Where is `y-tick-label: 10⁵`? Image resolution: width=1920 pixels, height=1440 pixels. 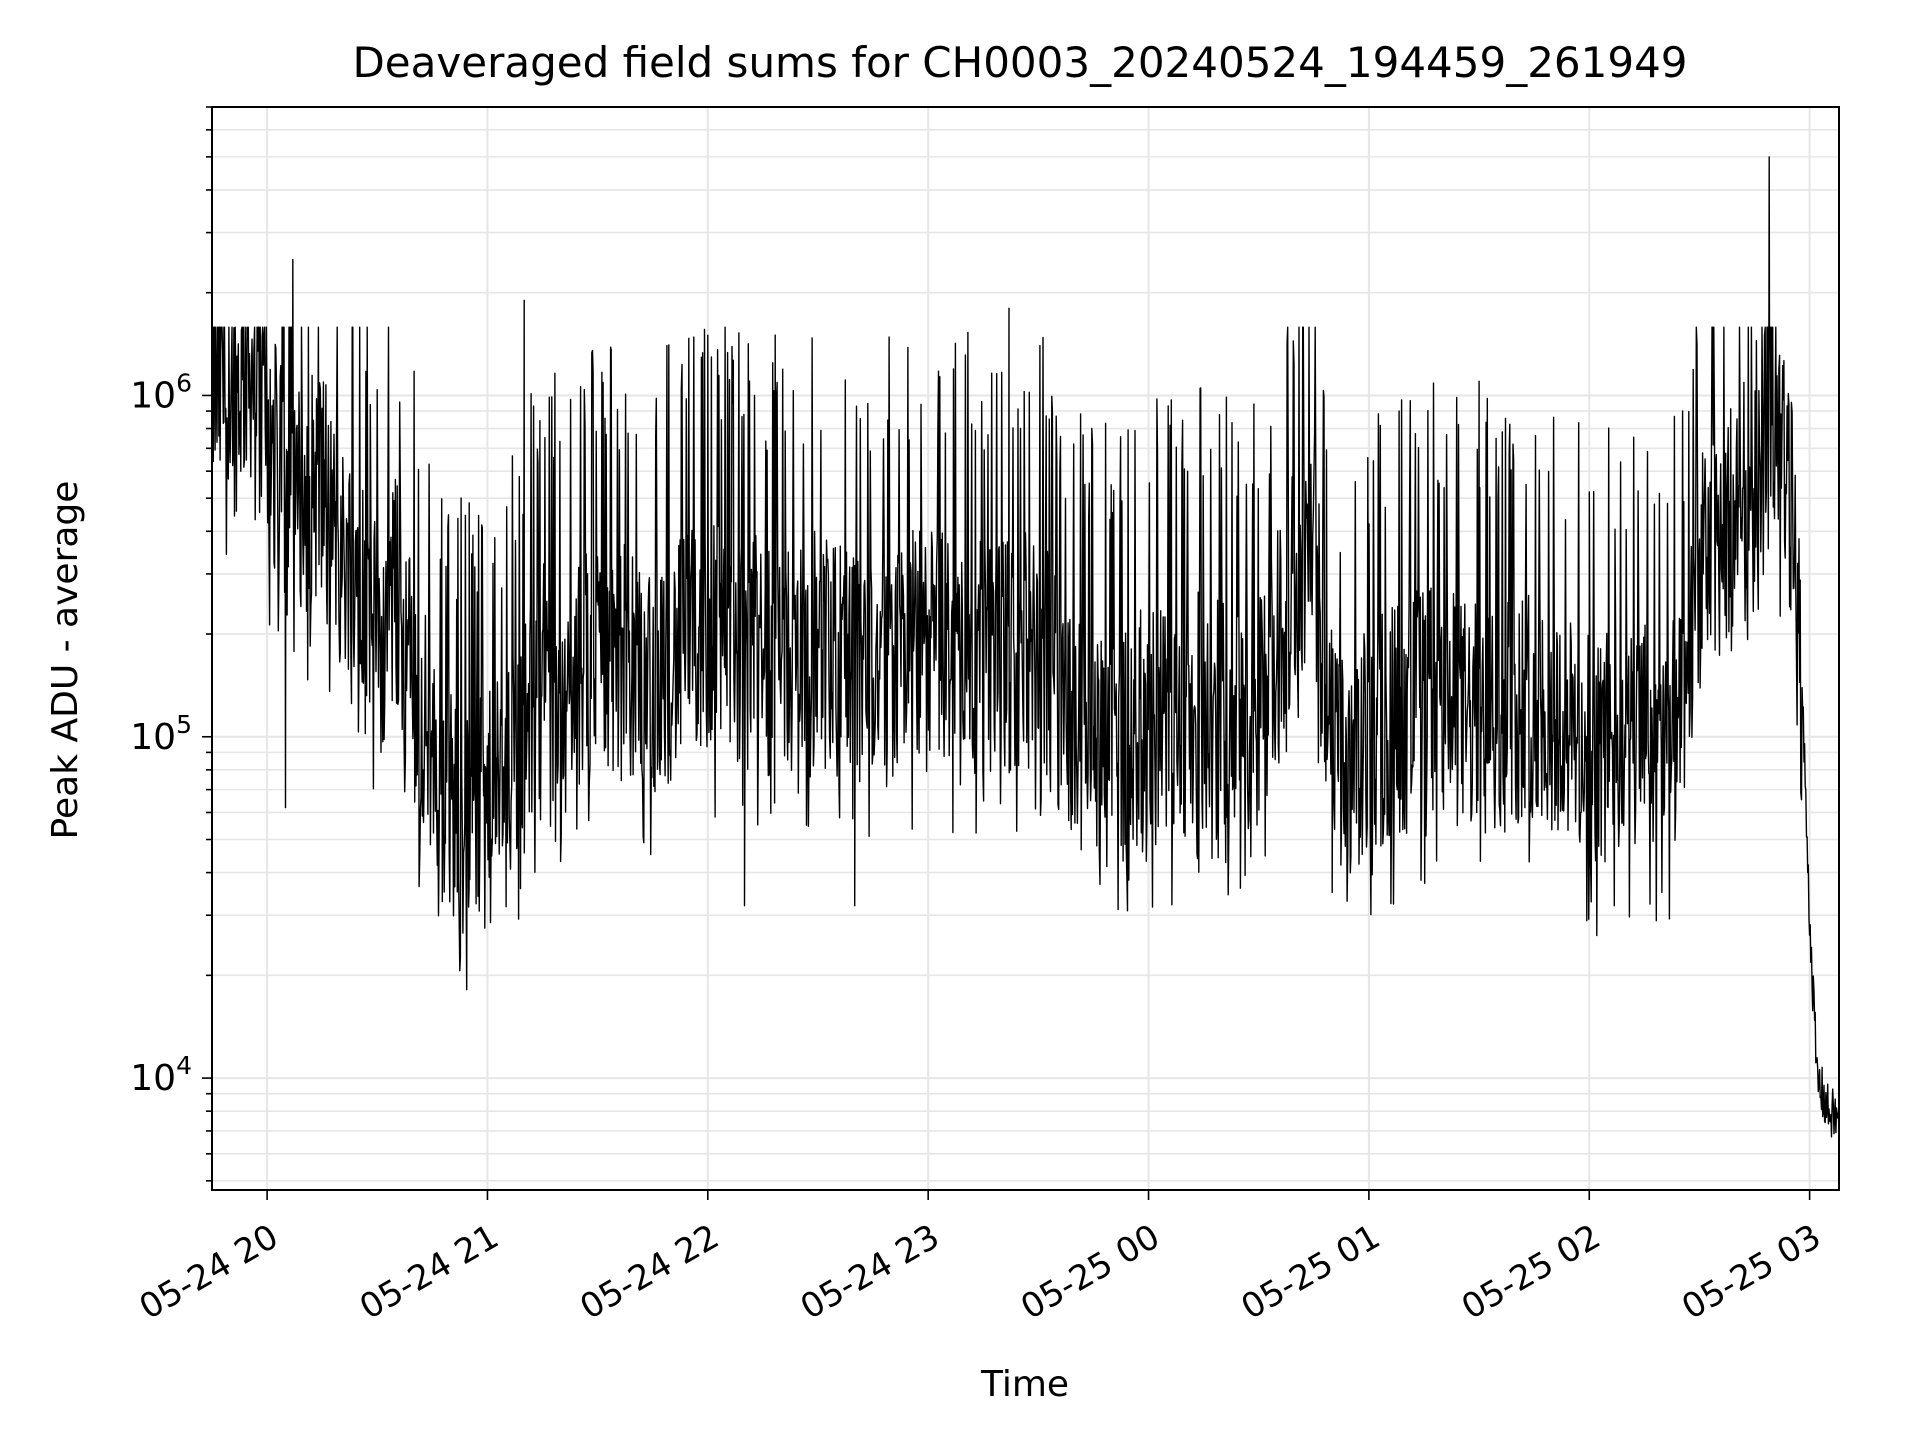 y-tick-label: 10⁵ is located at coordinates (161, 734).